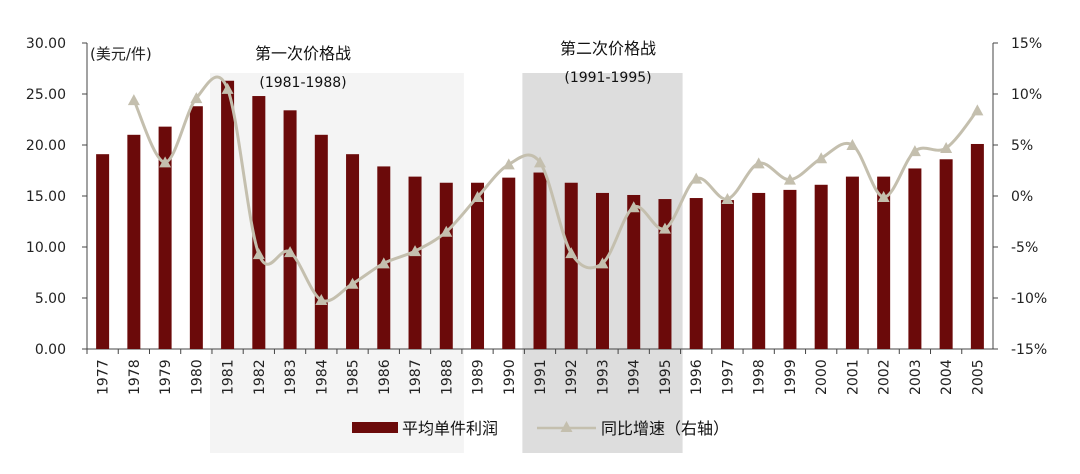  Describe the element at coordinates (354, 377) in the screenshot. I see `x-tick-label: 1985` at that location.